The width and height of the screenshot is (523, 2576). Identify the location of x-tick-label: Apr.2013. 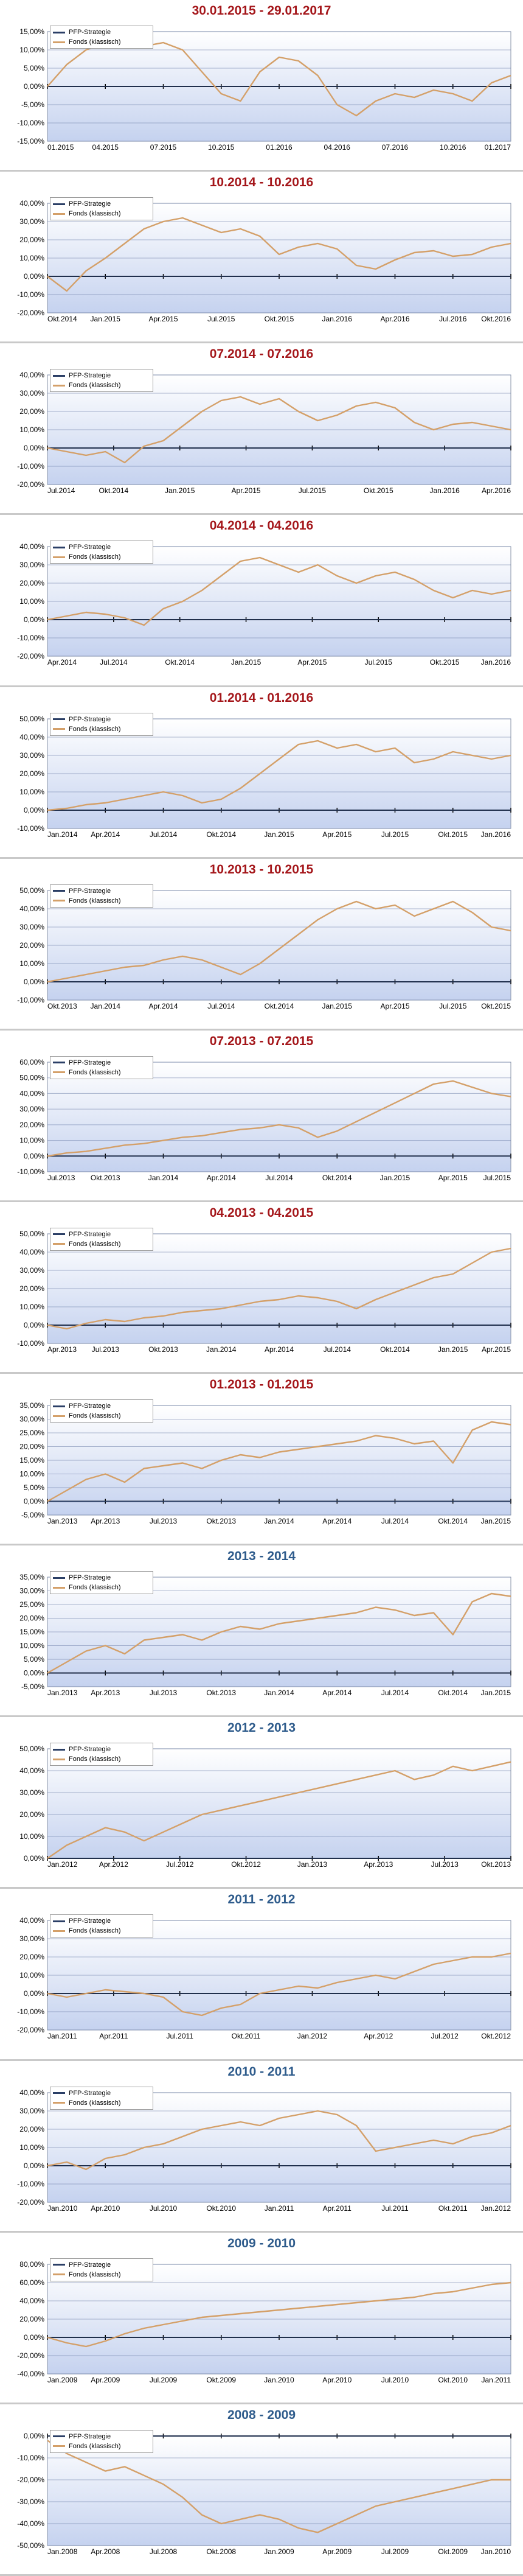
(106, 1693).